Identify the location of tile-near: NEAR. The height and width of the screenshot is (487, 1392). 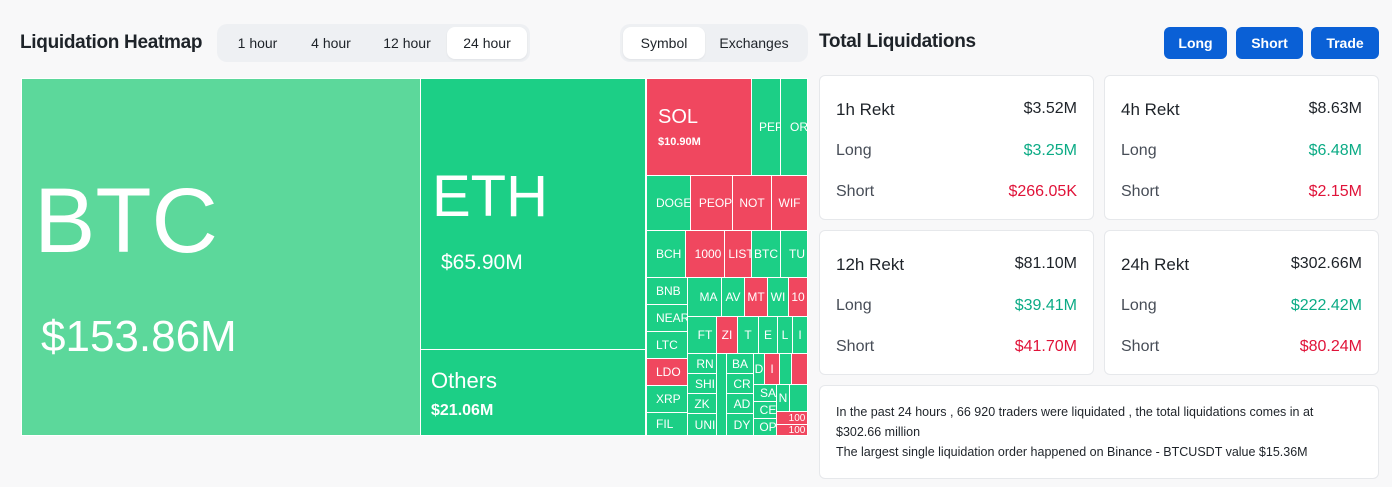
(667, 318).